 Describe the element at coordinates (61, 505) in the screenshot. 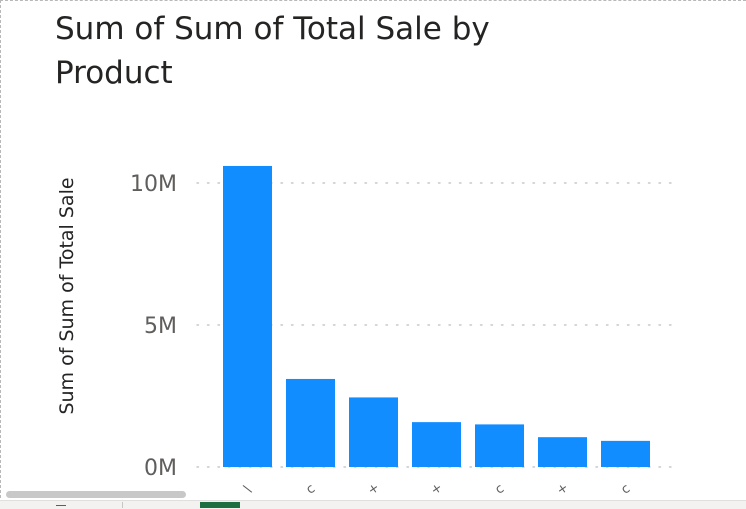

I see `bottom-strip-mark` at that location.